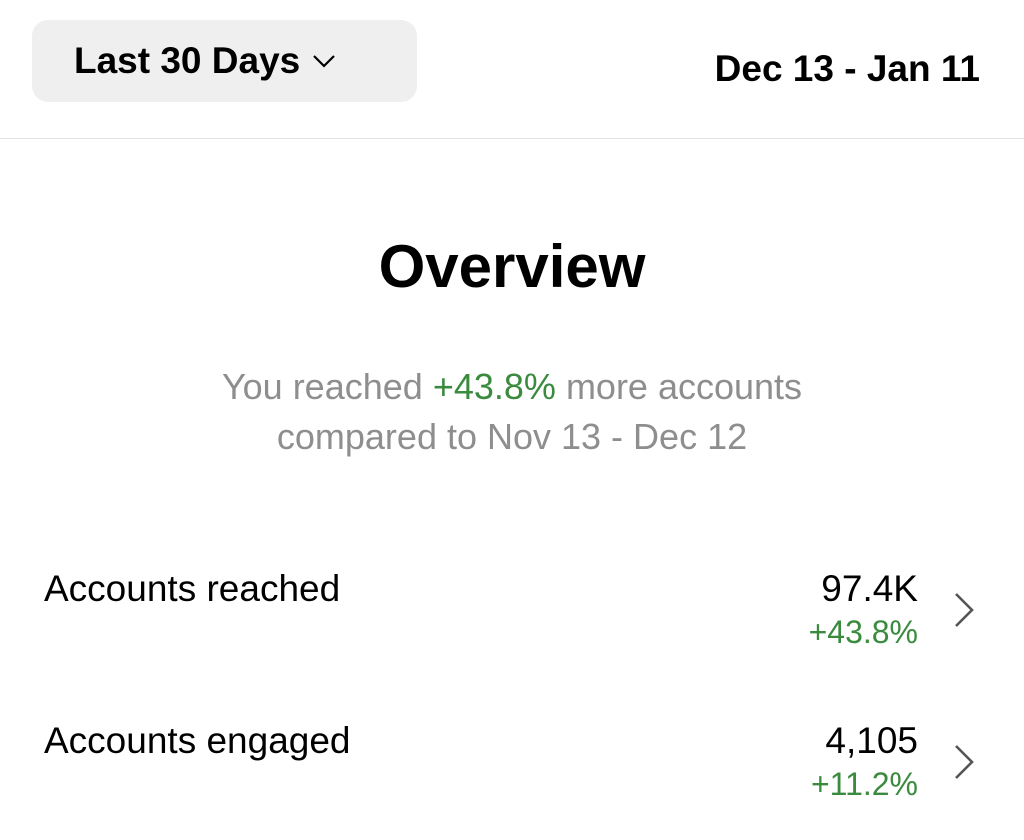 This screenshot has height=840, width=1024. Describe the element at coordinates (684, 386) in the screenshot. I see `summary-suffix: more accounts` at that location.